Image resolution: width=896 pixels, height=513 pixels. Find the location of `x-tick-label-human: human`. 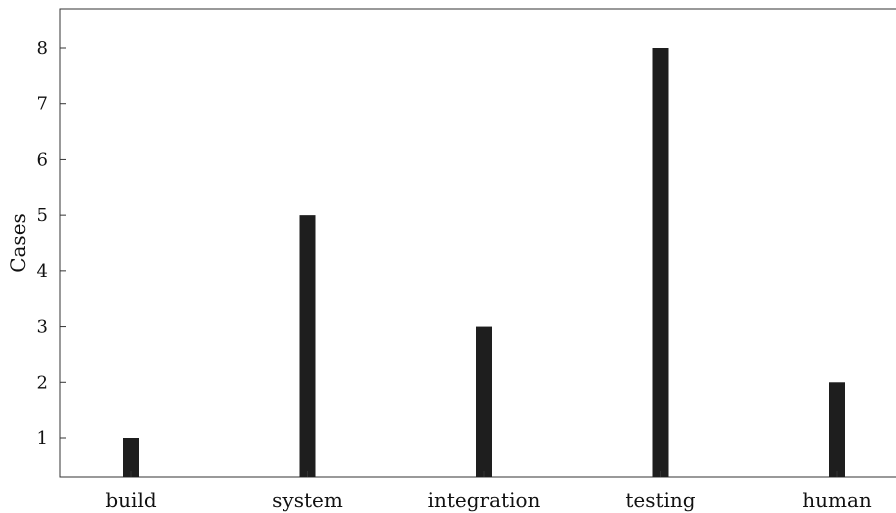

x-tick-label-human: human is located at coordinates (837, 500).